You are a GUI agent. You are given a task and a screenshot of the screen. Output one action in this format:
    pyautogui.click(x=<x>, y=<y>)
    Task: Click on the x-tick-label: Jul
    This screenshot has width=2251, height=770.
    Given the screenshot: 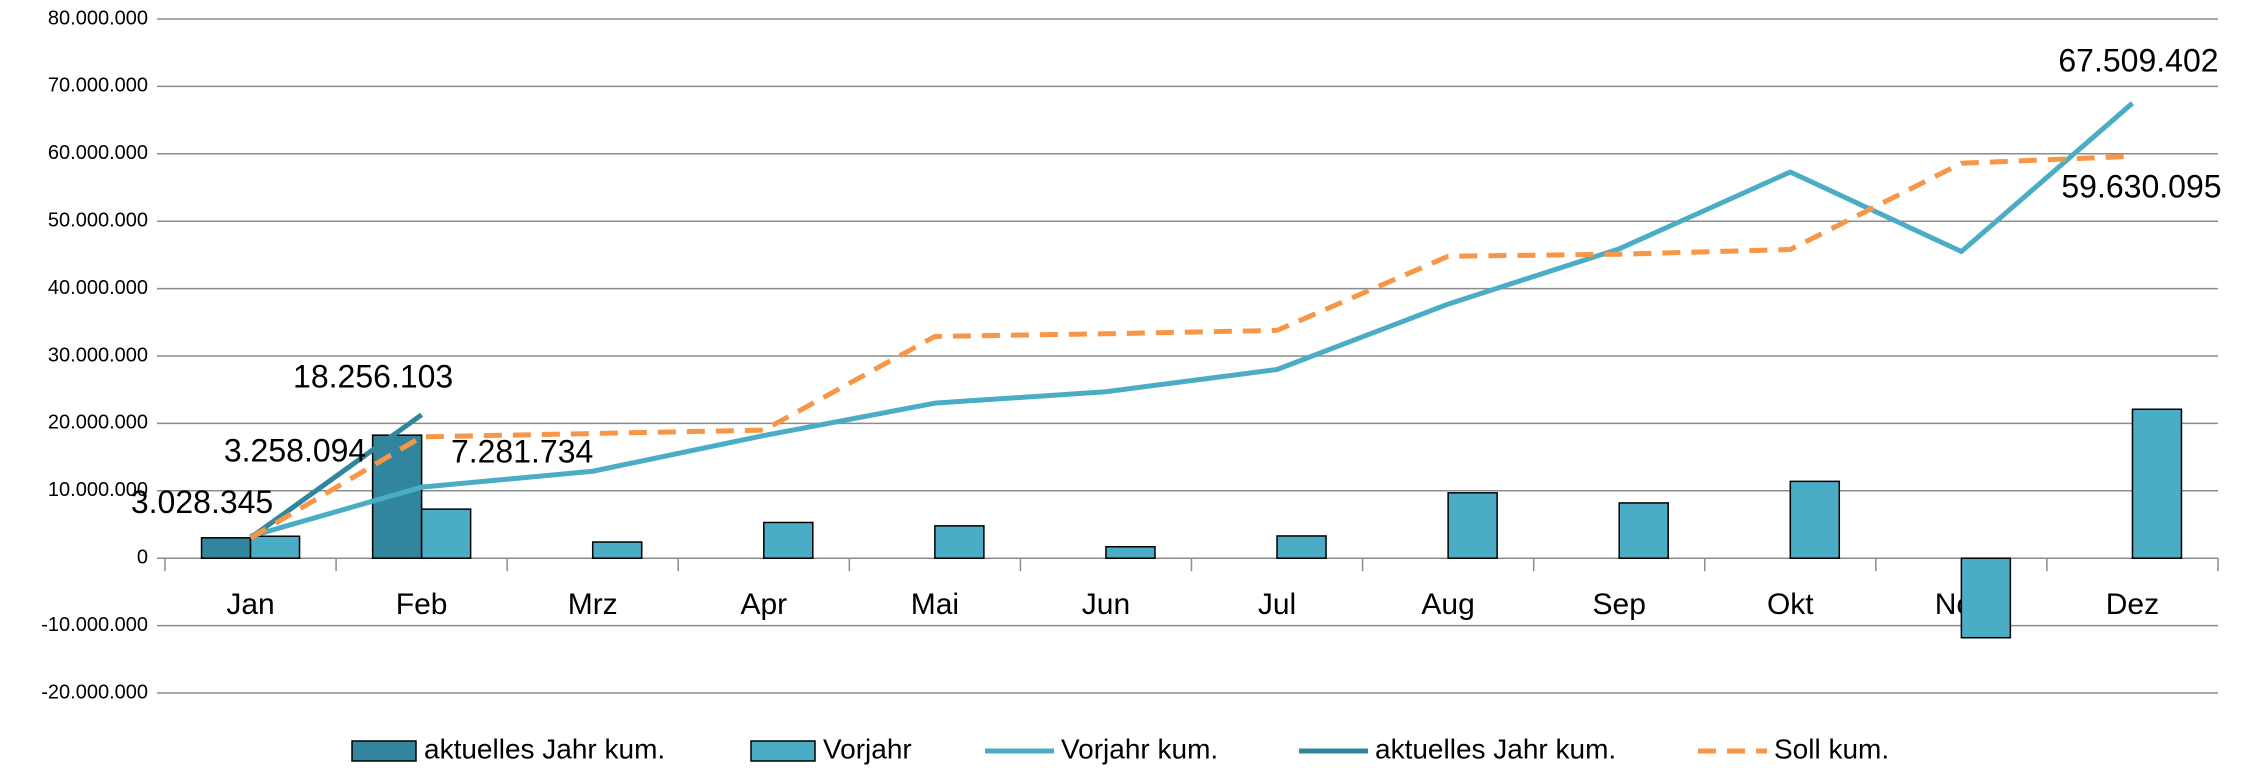 What is the action you would take?
    pyautogui.click(x=1277, y=604)
    